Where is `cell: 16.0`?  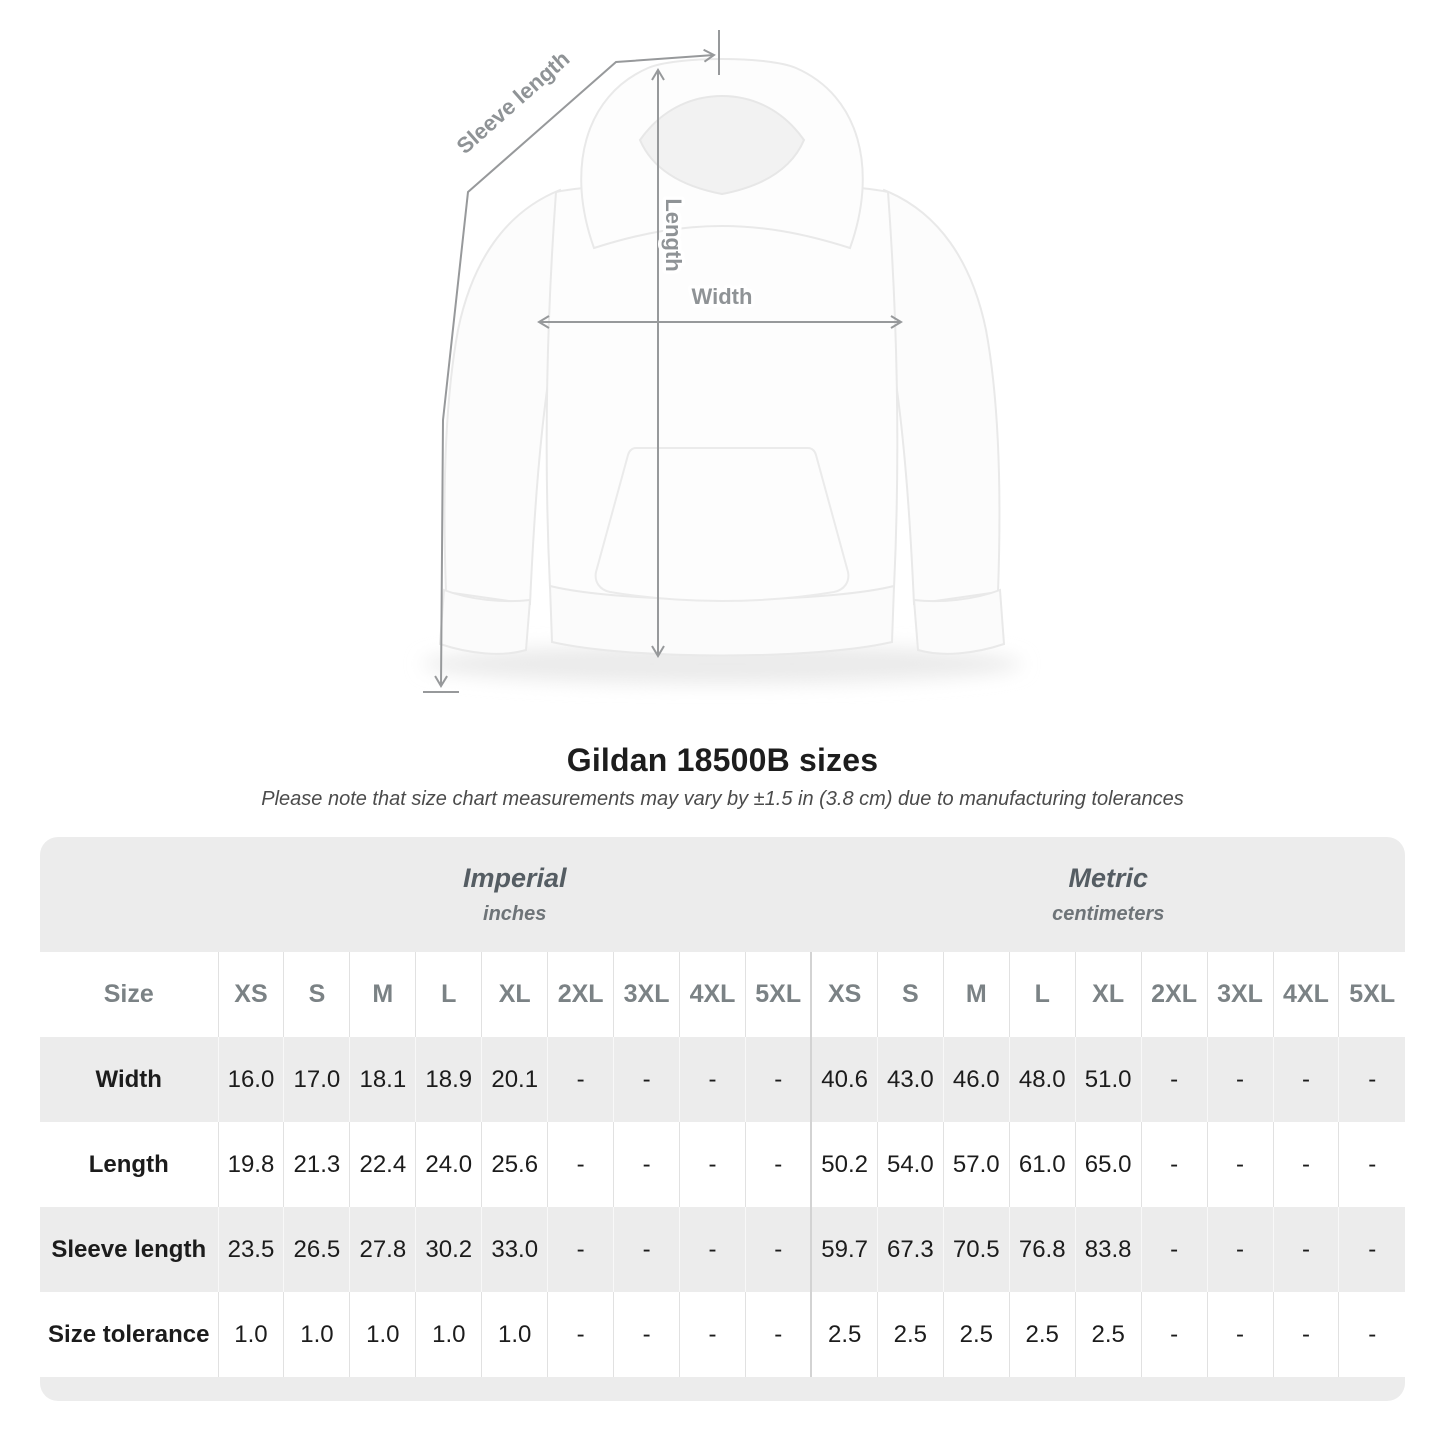 cell: 16.0 is located at coordinates (250, 1079).